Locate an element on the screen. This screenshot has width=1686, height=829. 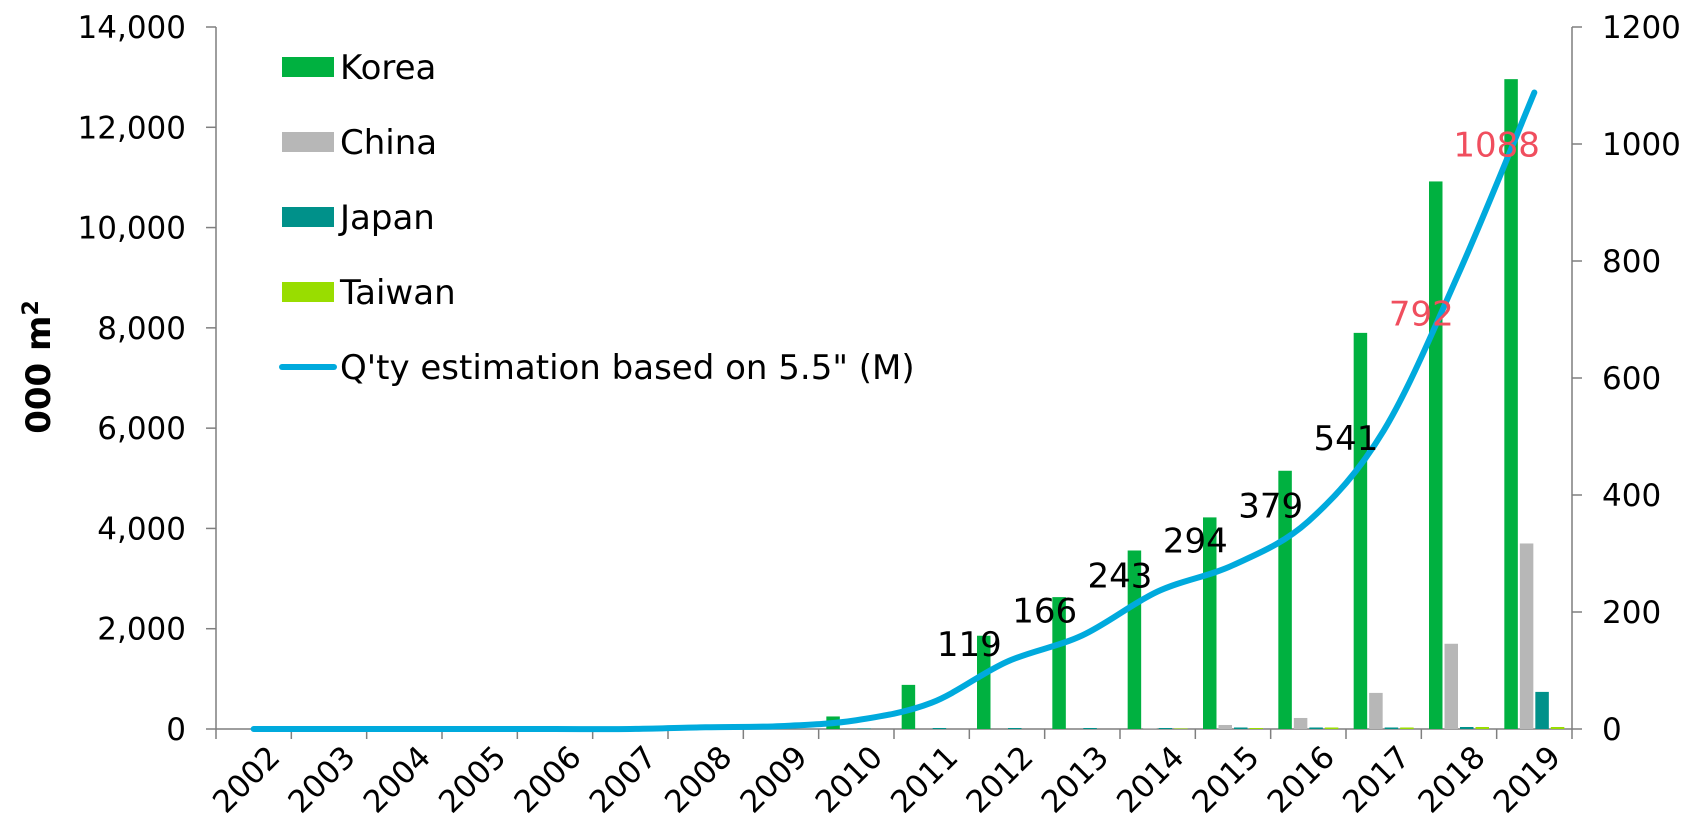
data-label: 792 is located at coordinates (1421, 315).